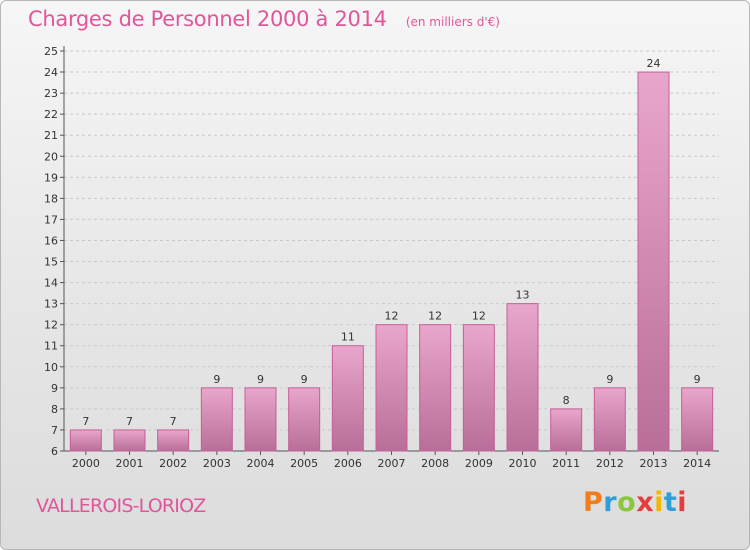 The image size is (750, 550). Describe the element at coordinates (51, 177) in the screenshot. I see `y-tick-label: 19` at that location.